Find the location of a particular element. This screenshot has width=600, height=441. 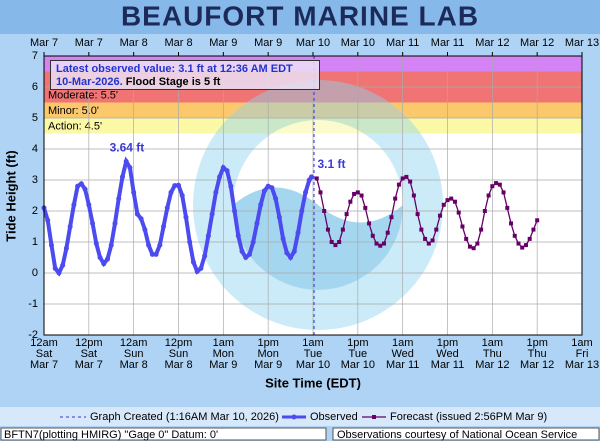

annotation: 3.1 ft is located at coordinates (332, 164).